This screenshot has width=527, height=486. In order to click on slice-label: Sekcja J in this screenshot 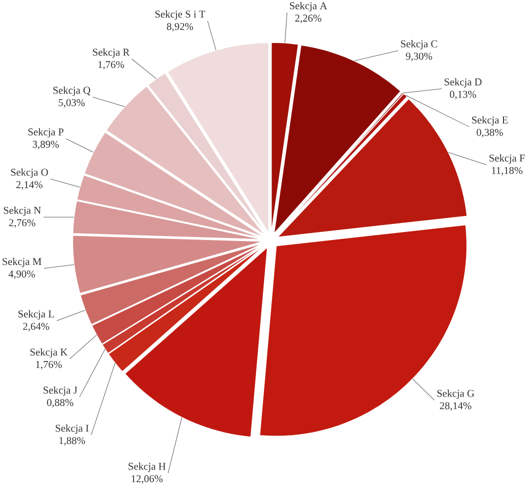, I will do `click(61, 391)`.